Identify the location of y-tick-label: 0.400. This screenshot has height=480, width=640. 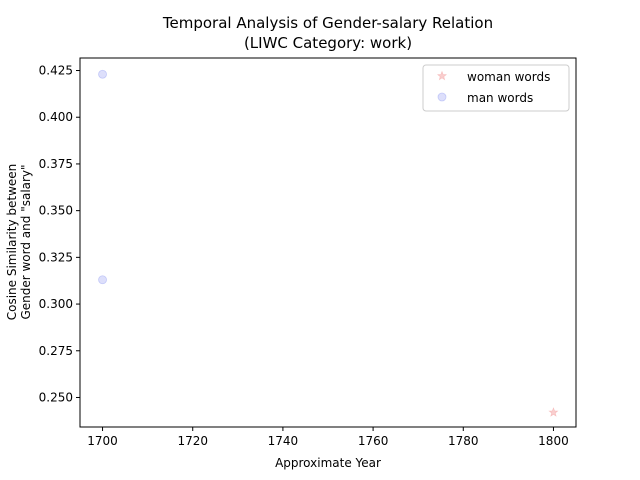
(56, 117).